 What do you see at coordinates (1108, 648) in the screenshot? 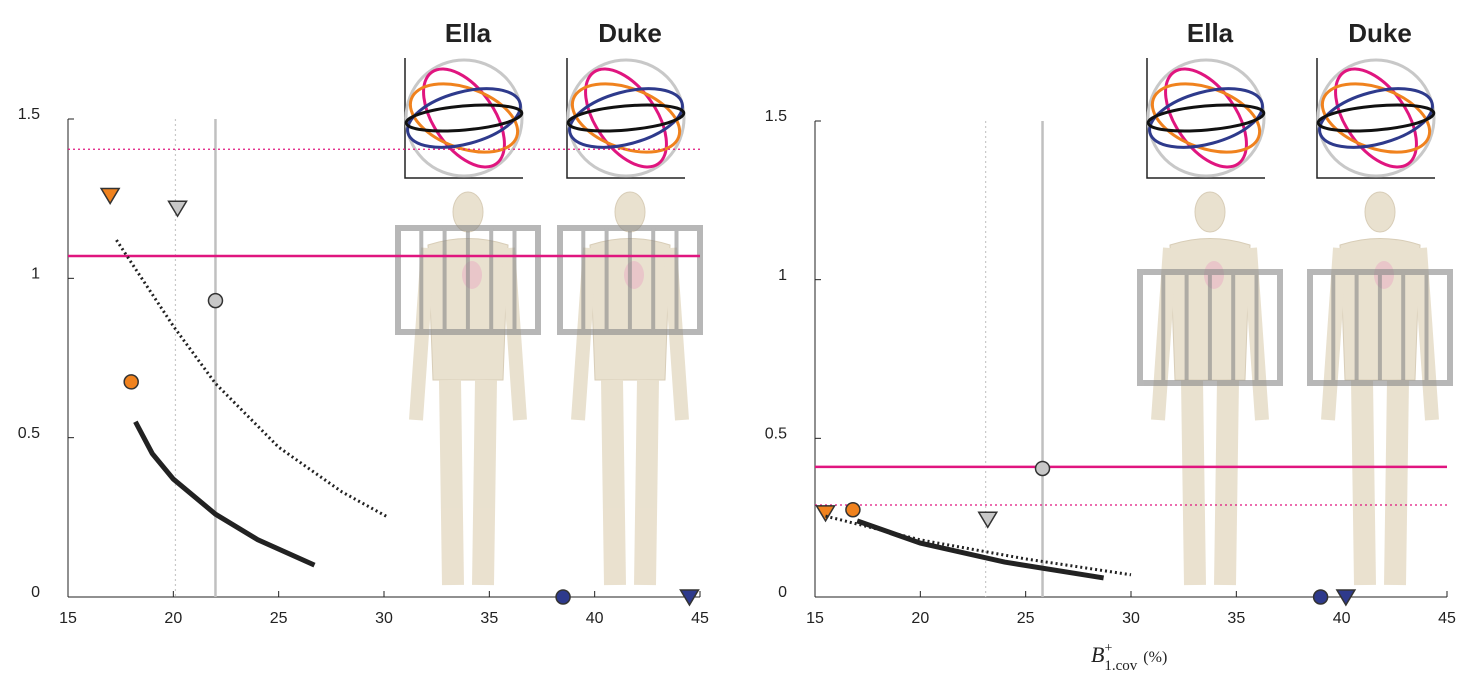
I see `label-sup: +` at bounding box center [1108, 648].